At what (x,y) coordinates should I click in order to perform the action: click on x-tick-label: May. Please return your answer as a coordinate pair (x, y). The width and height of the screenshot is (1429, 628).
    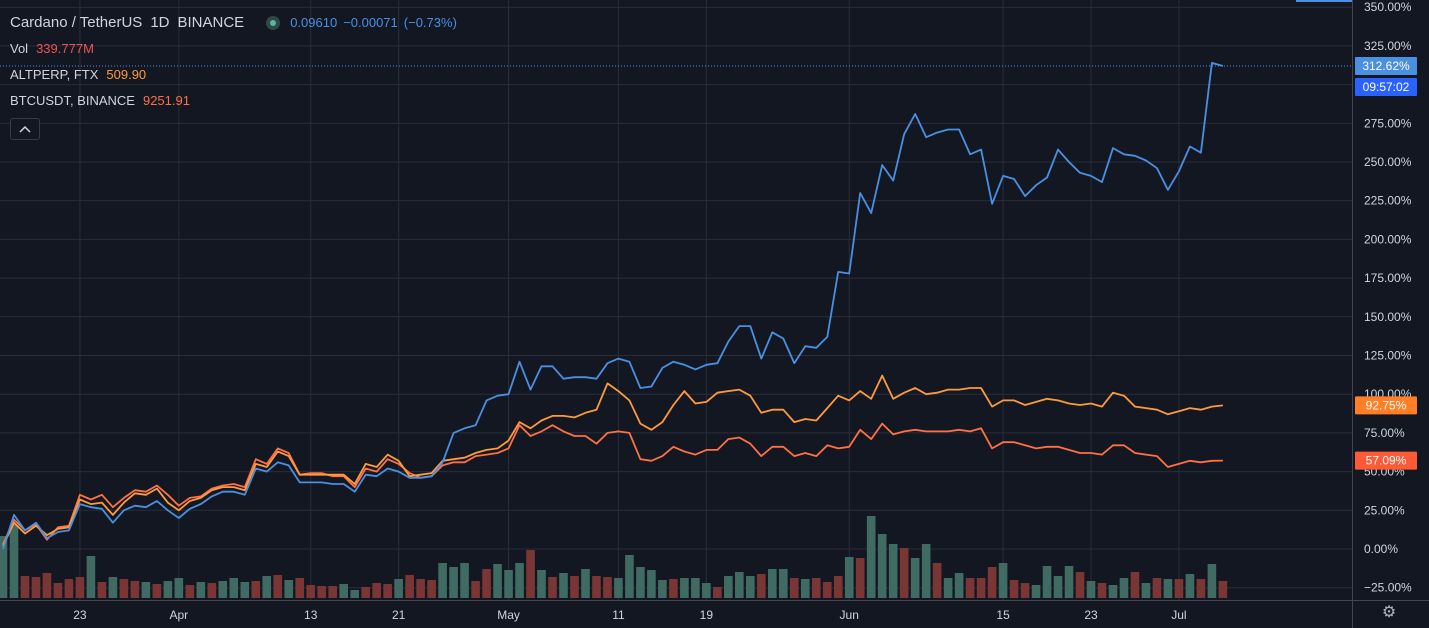
    Looking at the image, I should click on (508, 615).